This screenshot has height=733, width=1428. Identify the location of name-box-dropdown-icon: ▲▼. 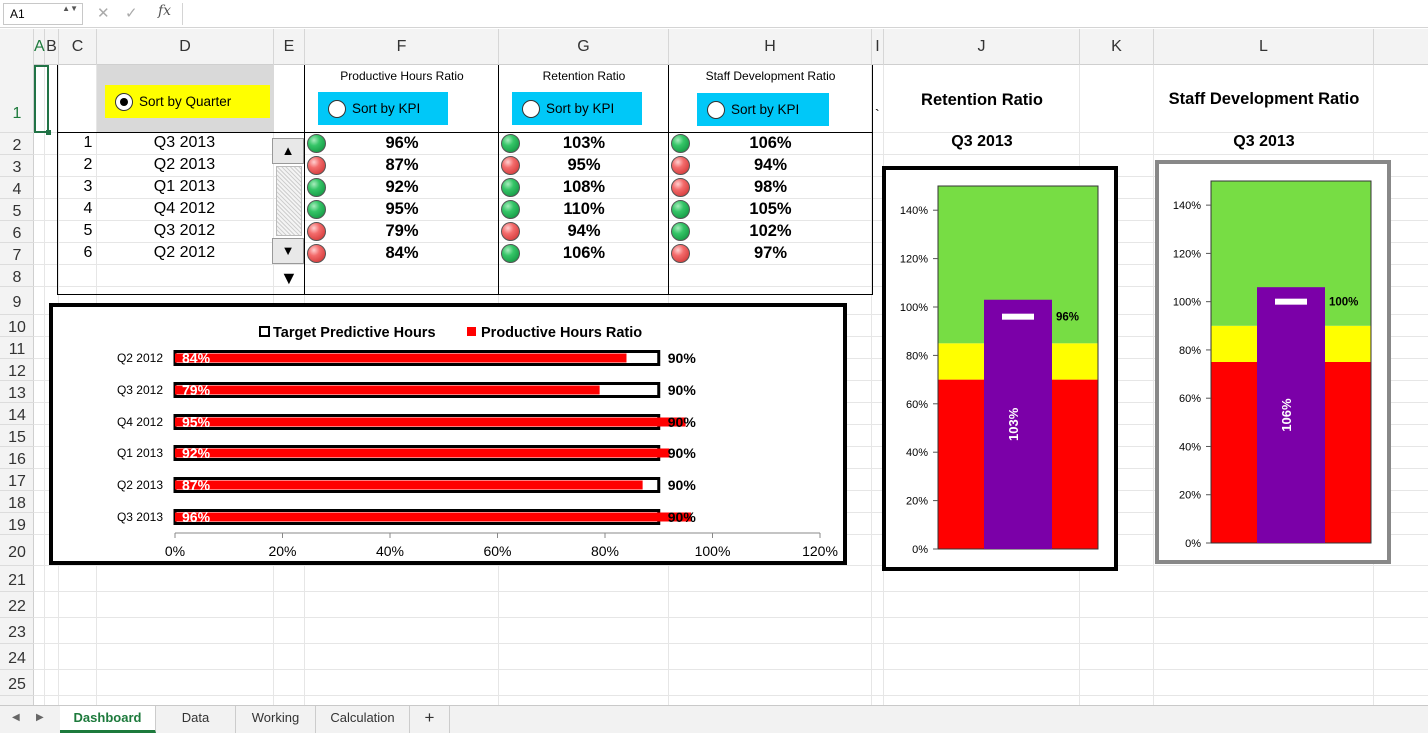
(70, 8).